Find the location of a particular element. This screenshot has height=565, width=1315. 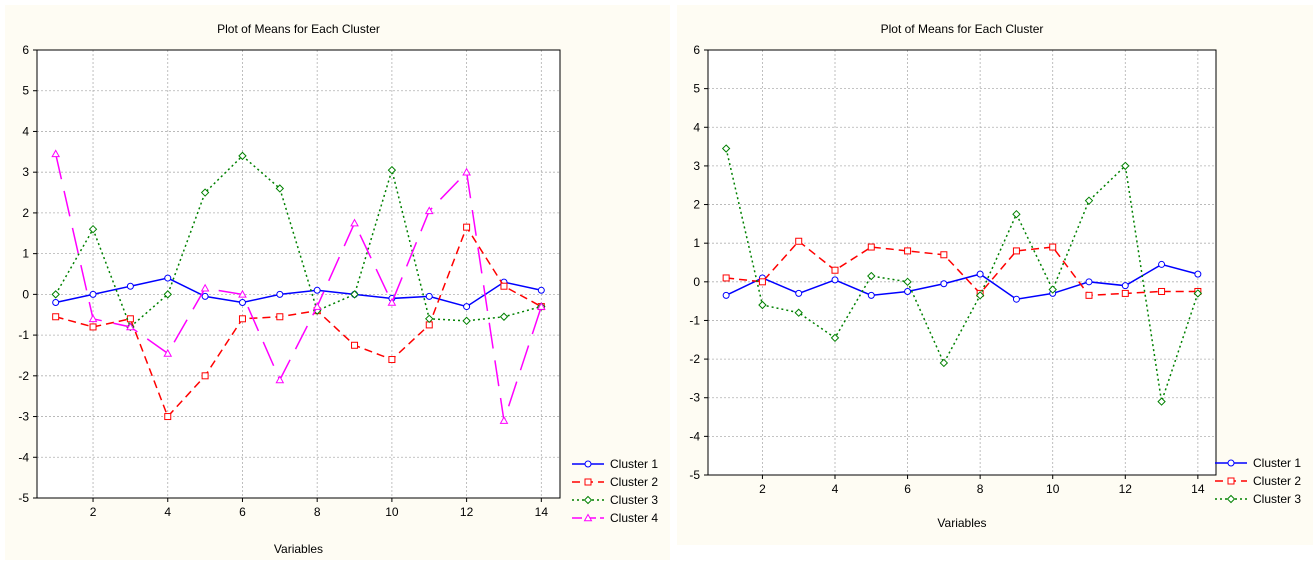

y-tick-label: -2 is located at coordinates (694, 359).